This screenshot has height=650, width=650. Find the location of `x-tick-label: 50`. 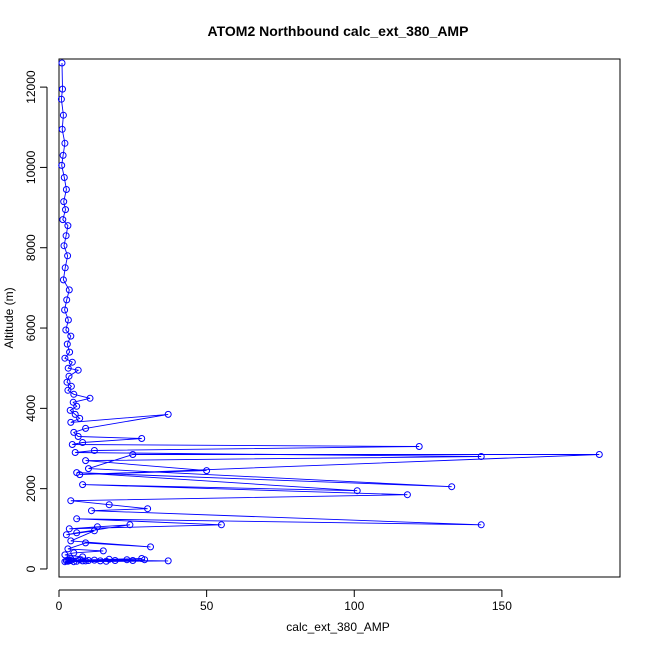

x-tick-label: 50 is located at coordinates (207, 606).